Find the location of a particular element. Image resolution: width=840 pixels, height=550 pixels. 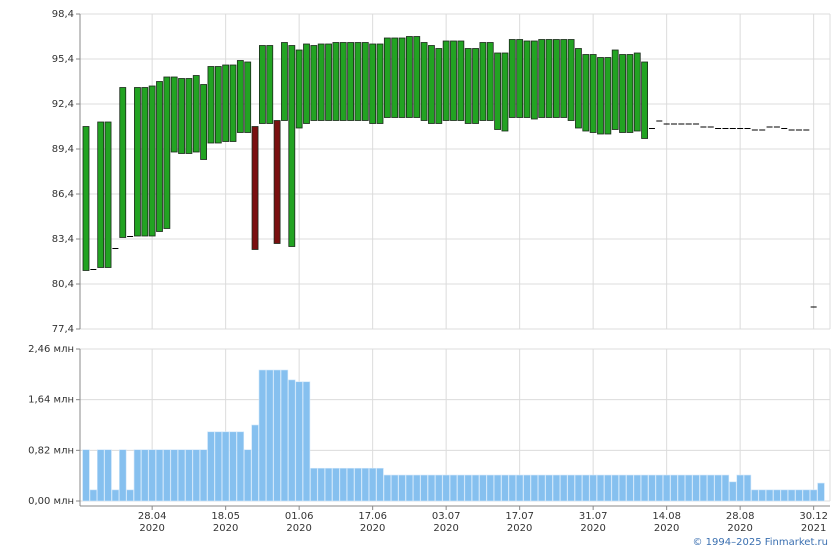

y-tick-label: 77,4 is located at coordinates (63, 329).